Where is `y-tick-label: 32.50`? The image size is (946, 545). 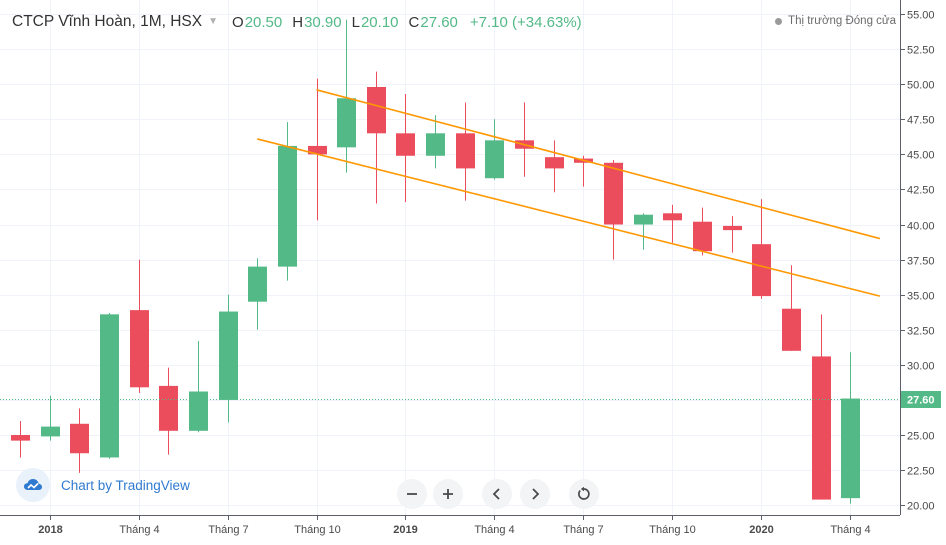 y-tick-label: 32.50 is located at coordinates (921, 332).